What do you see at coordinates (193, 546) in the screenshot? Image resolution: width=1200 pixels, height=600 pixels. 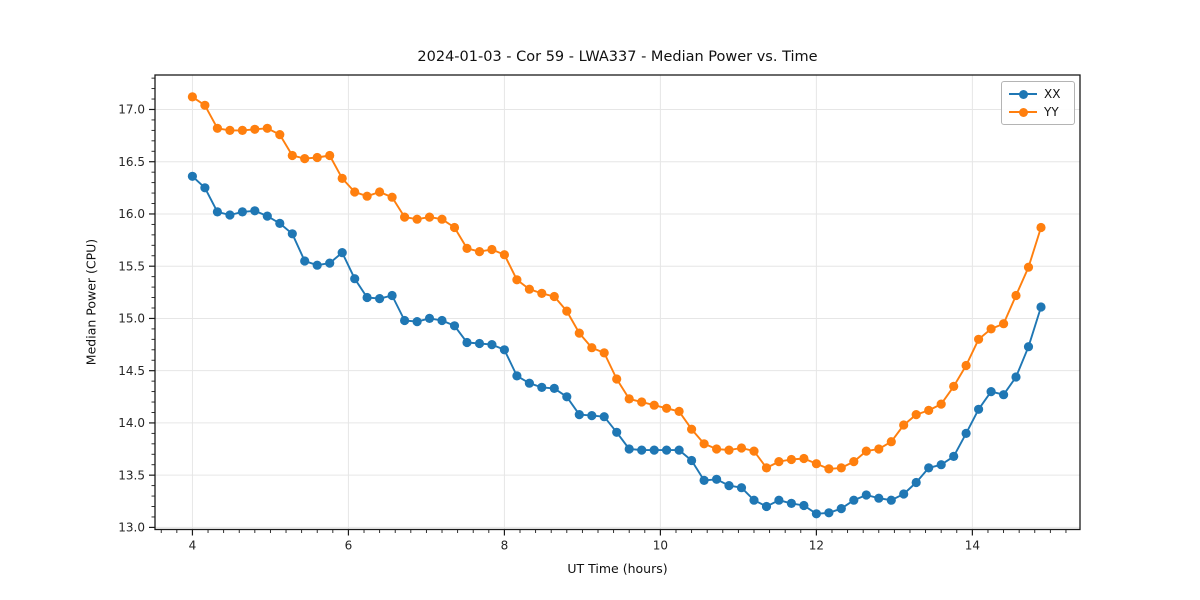 I see `x-tick-label: 4` at bounding box center [193, 546].